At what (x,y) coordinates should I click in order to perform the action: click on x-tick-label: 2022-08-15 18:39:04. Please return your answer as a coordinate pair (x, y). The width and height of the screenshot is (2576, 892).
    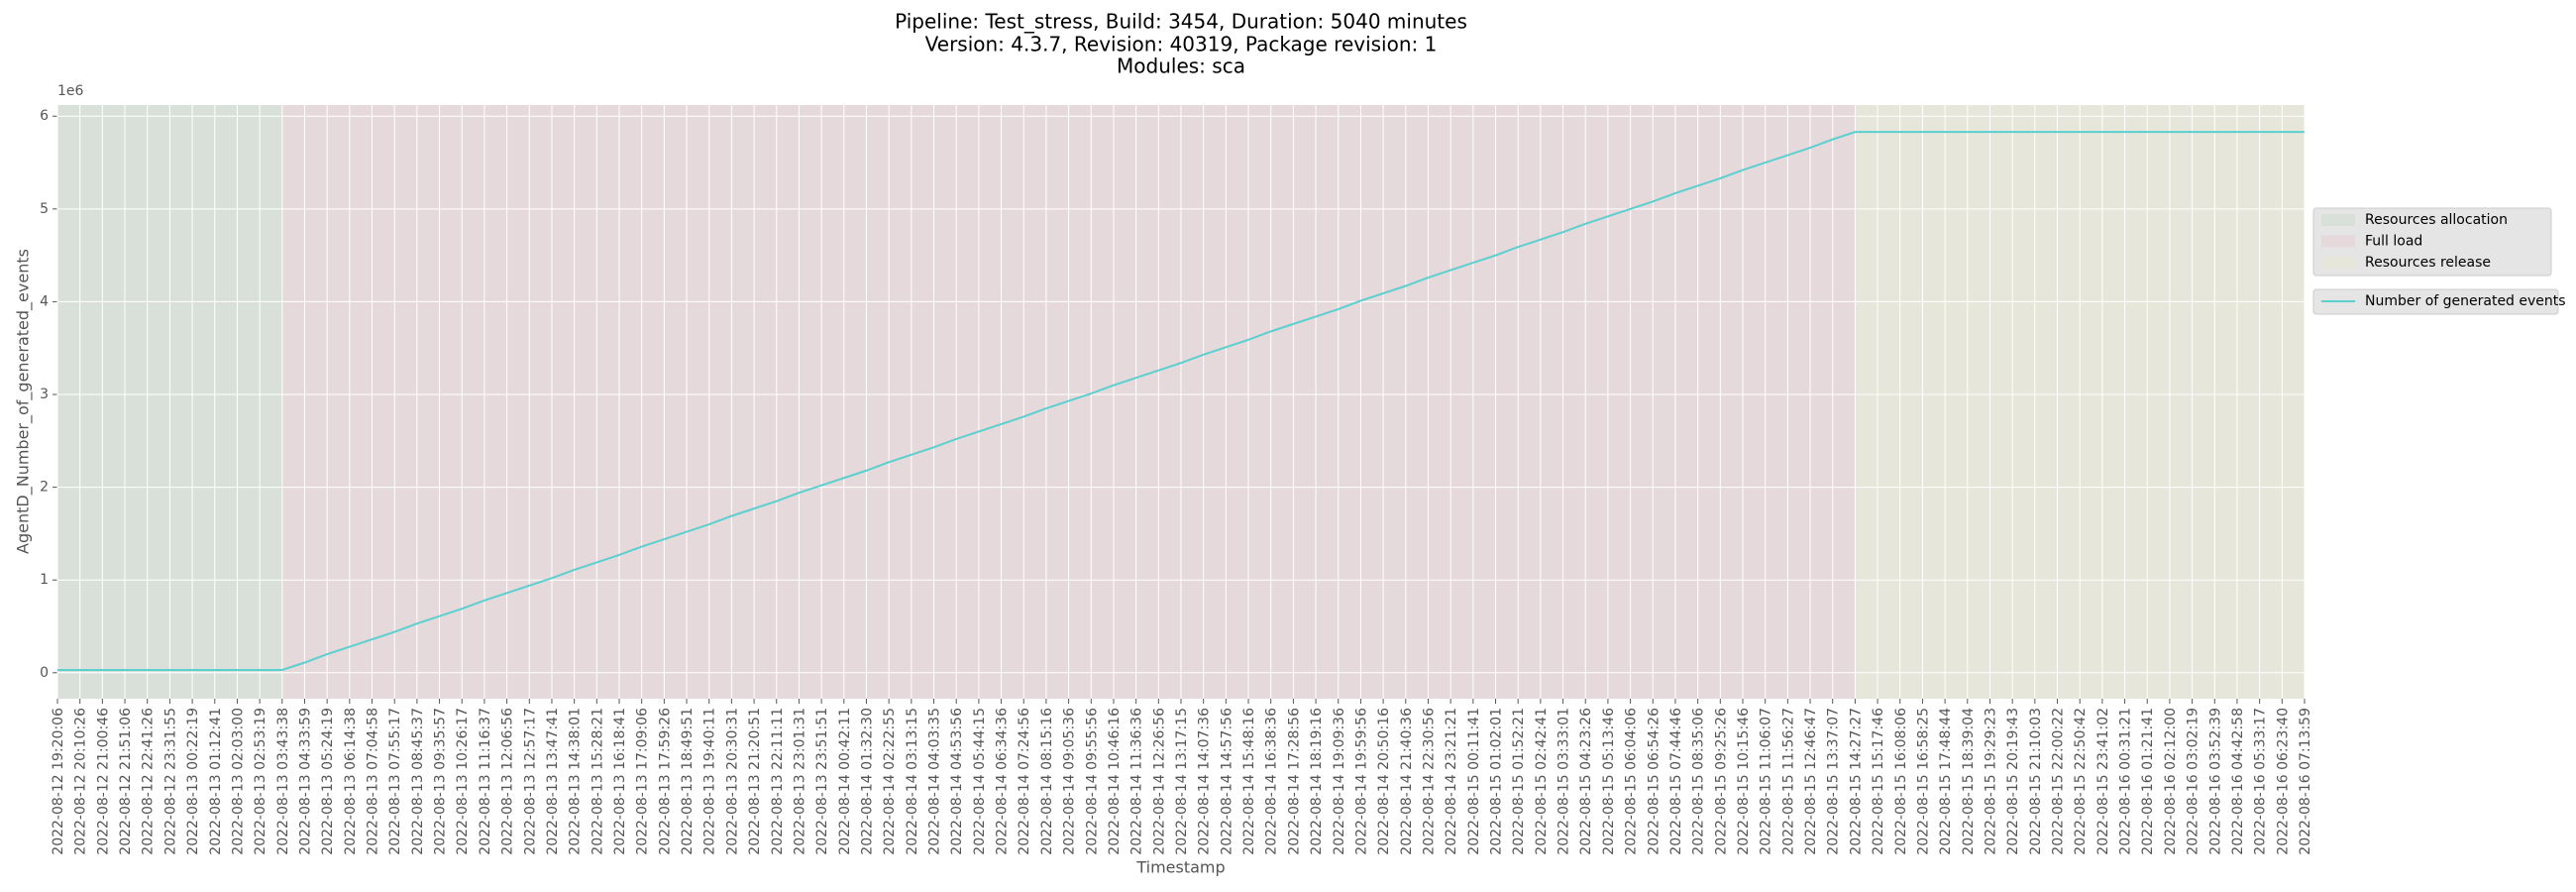
    Looking at the image, I should click on (1969, 782).